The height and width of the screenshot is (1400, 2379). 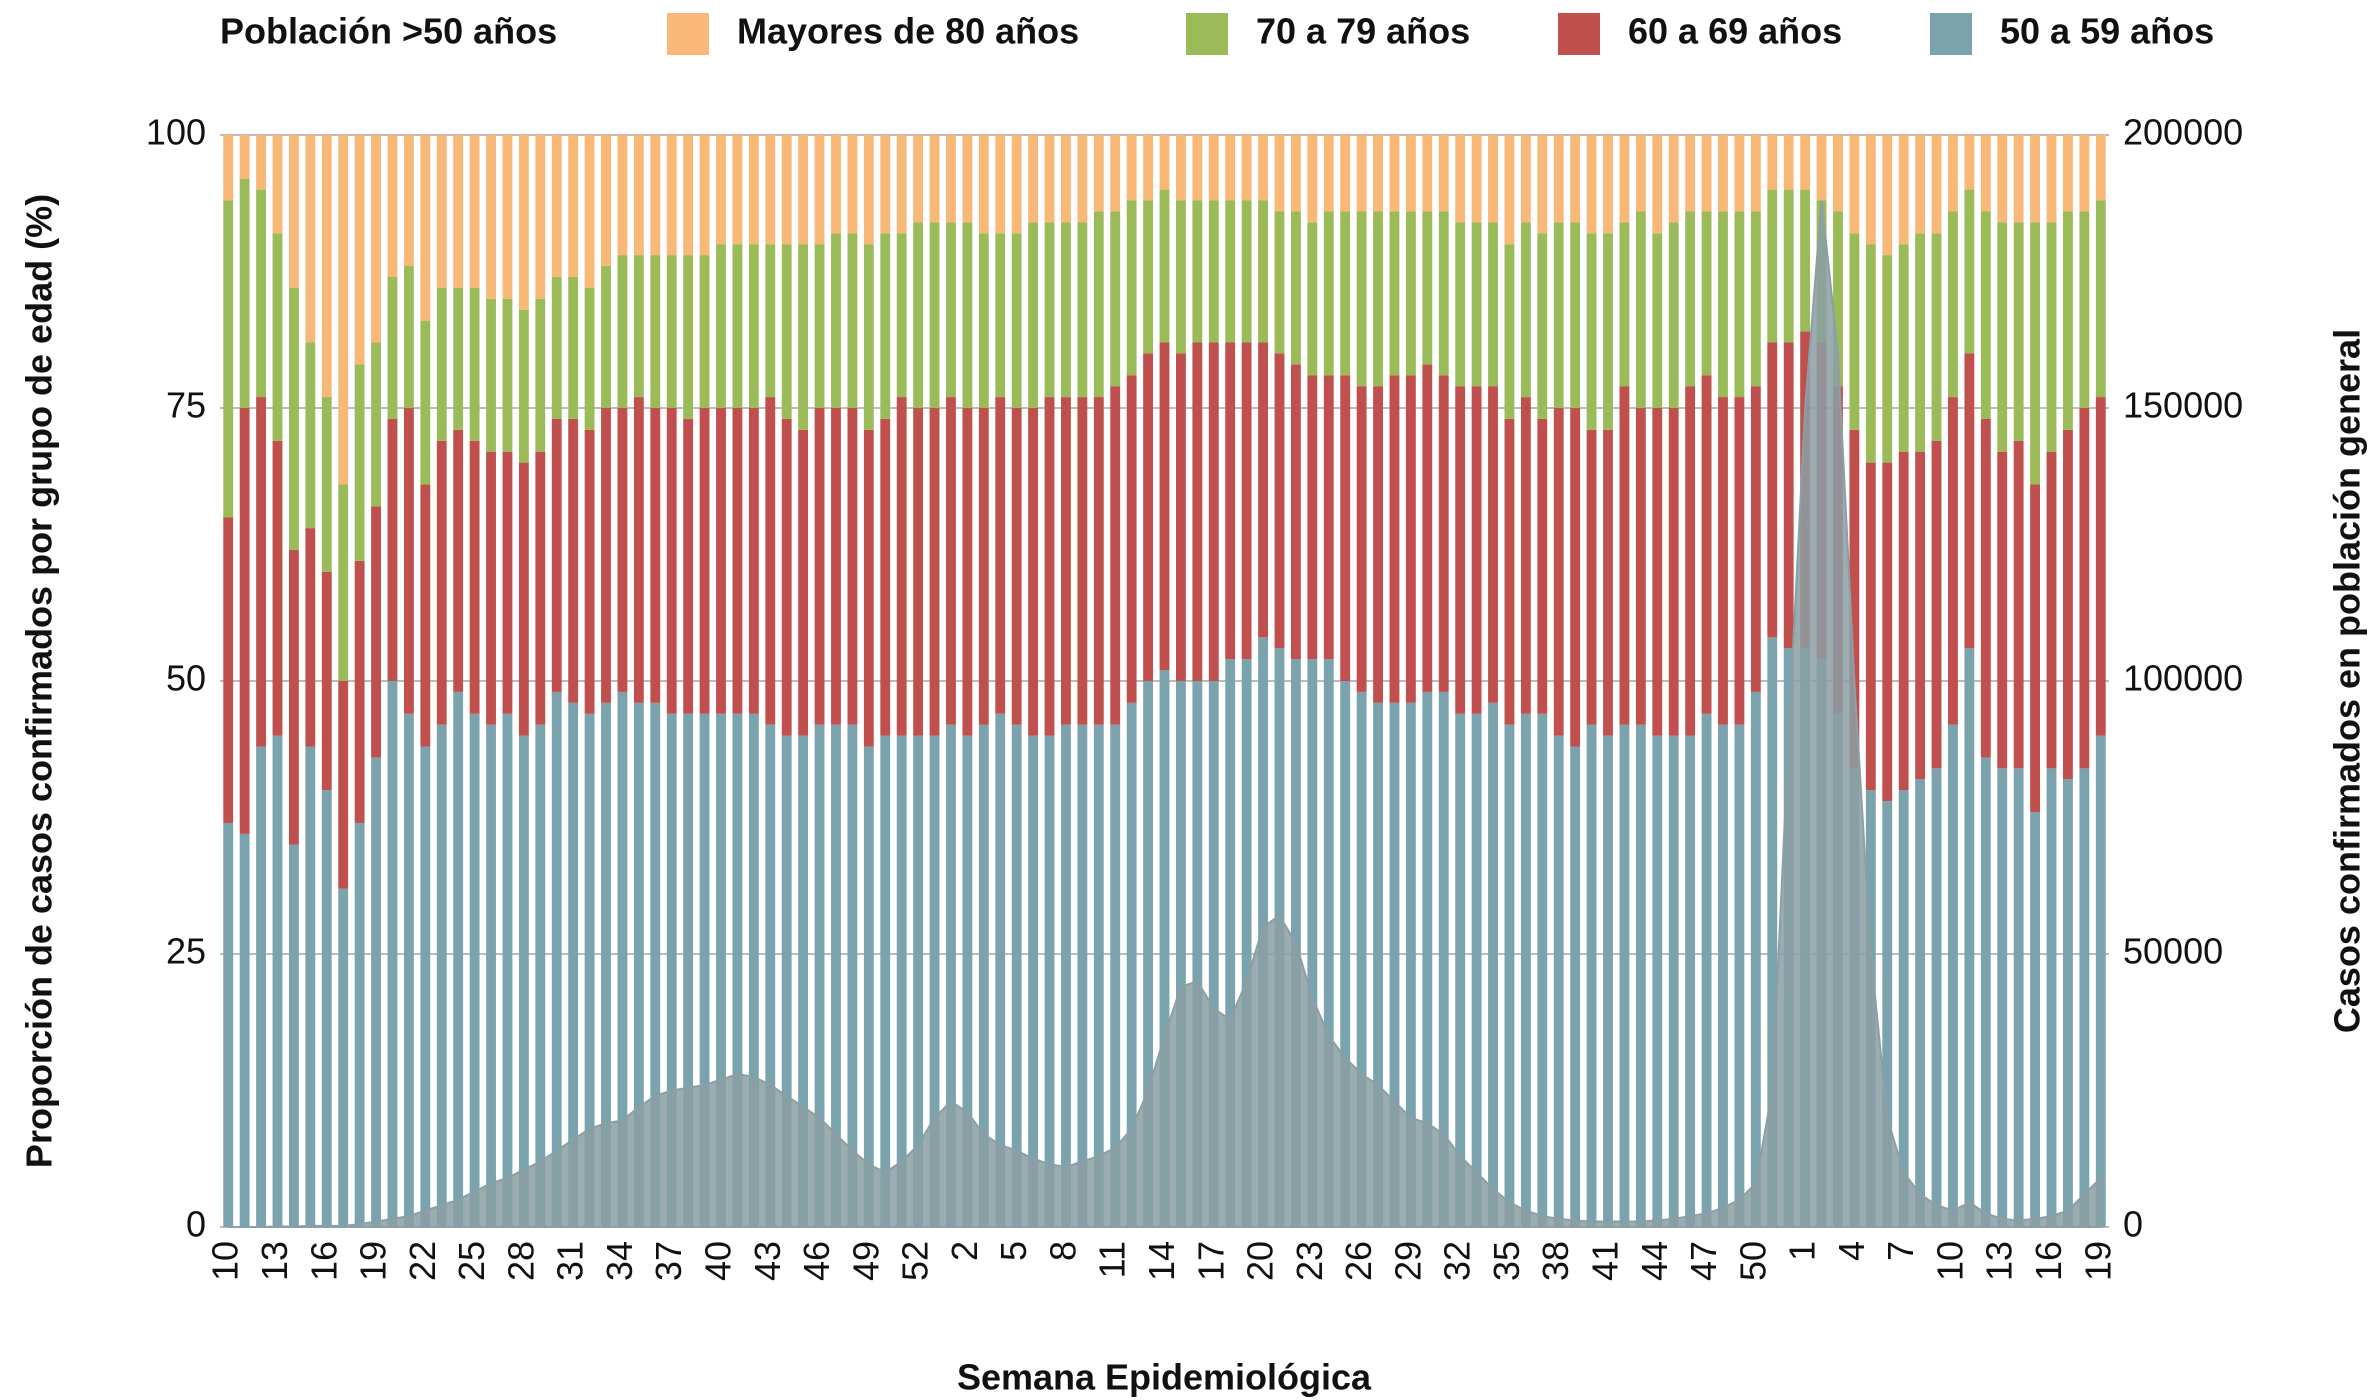 I want to click on x-tick-label: 16, so click(x=323, y=1261).